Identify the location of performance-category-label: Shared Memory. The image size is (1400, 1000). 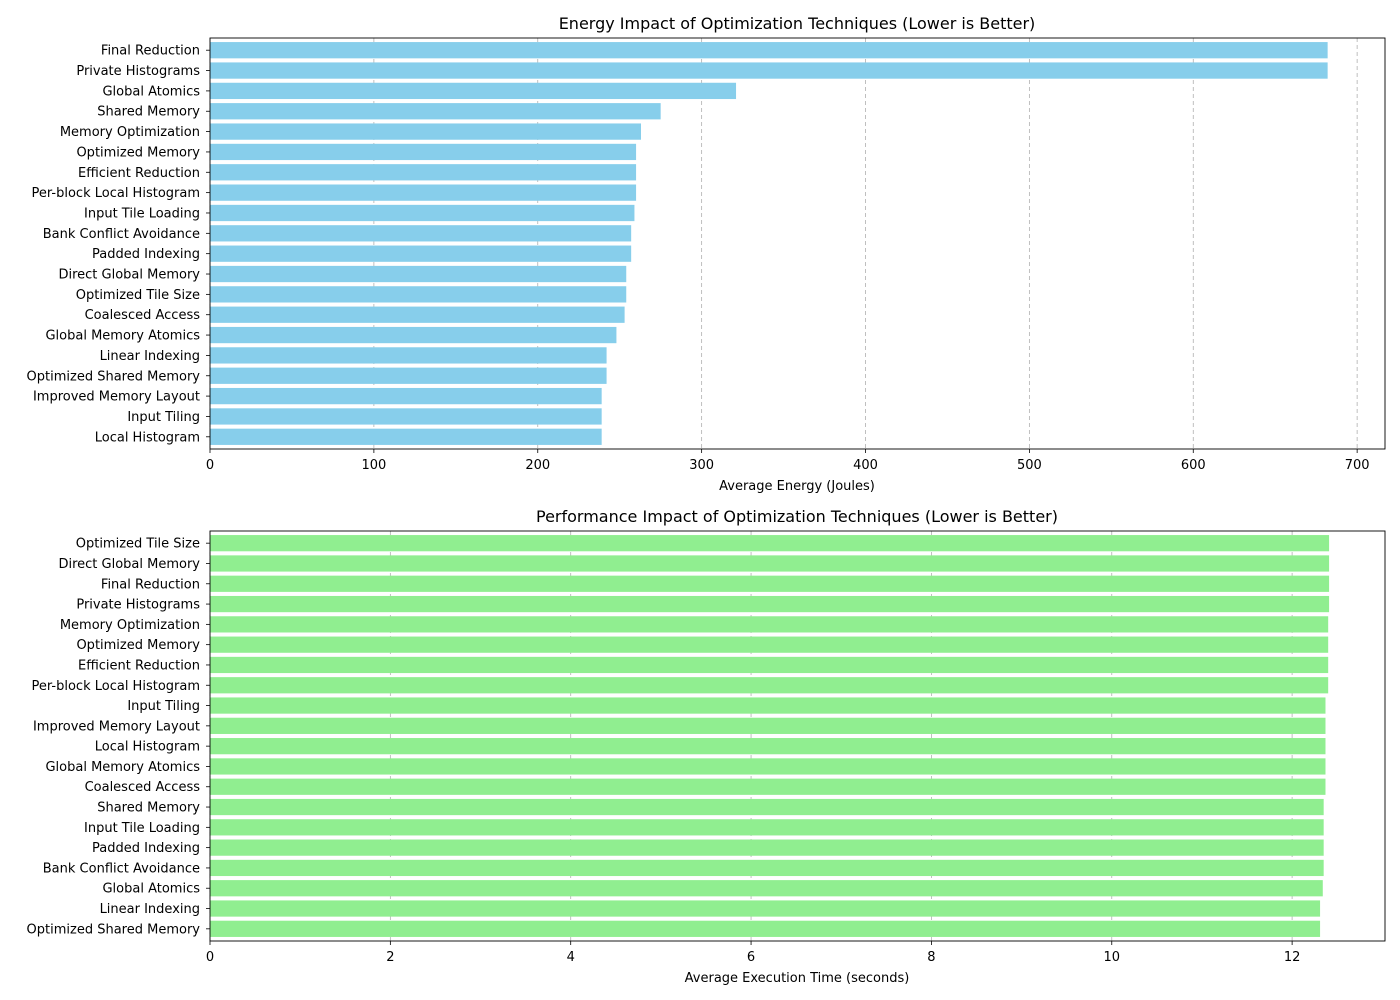
(148, 808).